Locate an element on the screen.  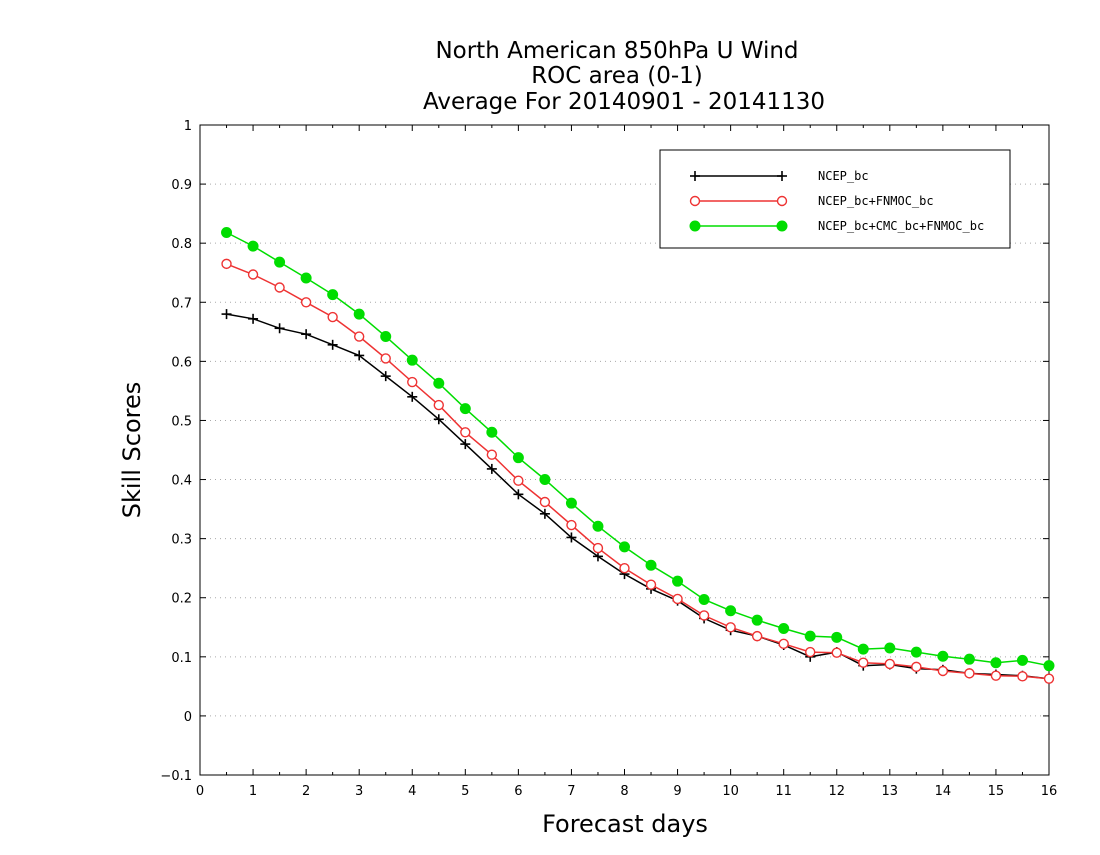
x-tick-label: 1 is located at coordinates (253, 791).